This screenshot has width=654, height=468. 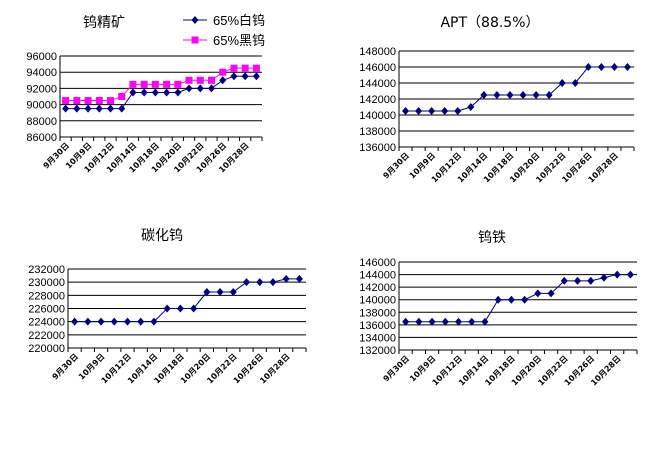 What do you see at coordinates (377, 100) in the screenshot?
I see `y-tick-label: 142000` at bounding box center [377, 100].